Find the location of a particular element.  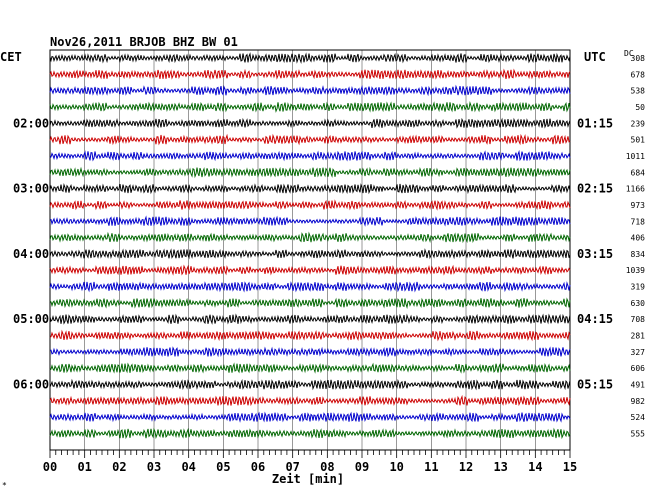

dc-offset-label: 973 is located at coordinates (638, 205).